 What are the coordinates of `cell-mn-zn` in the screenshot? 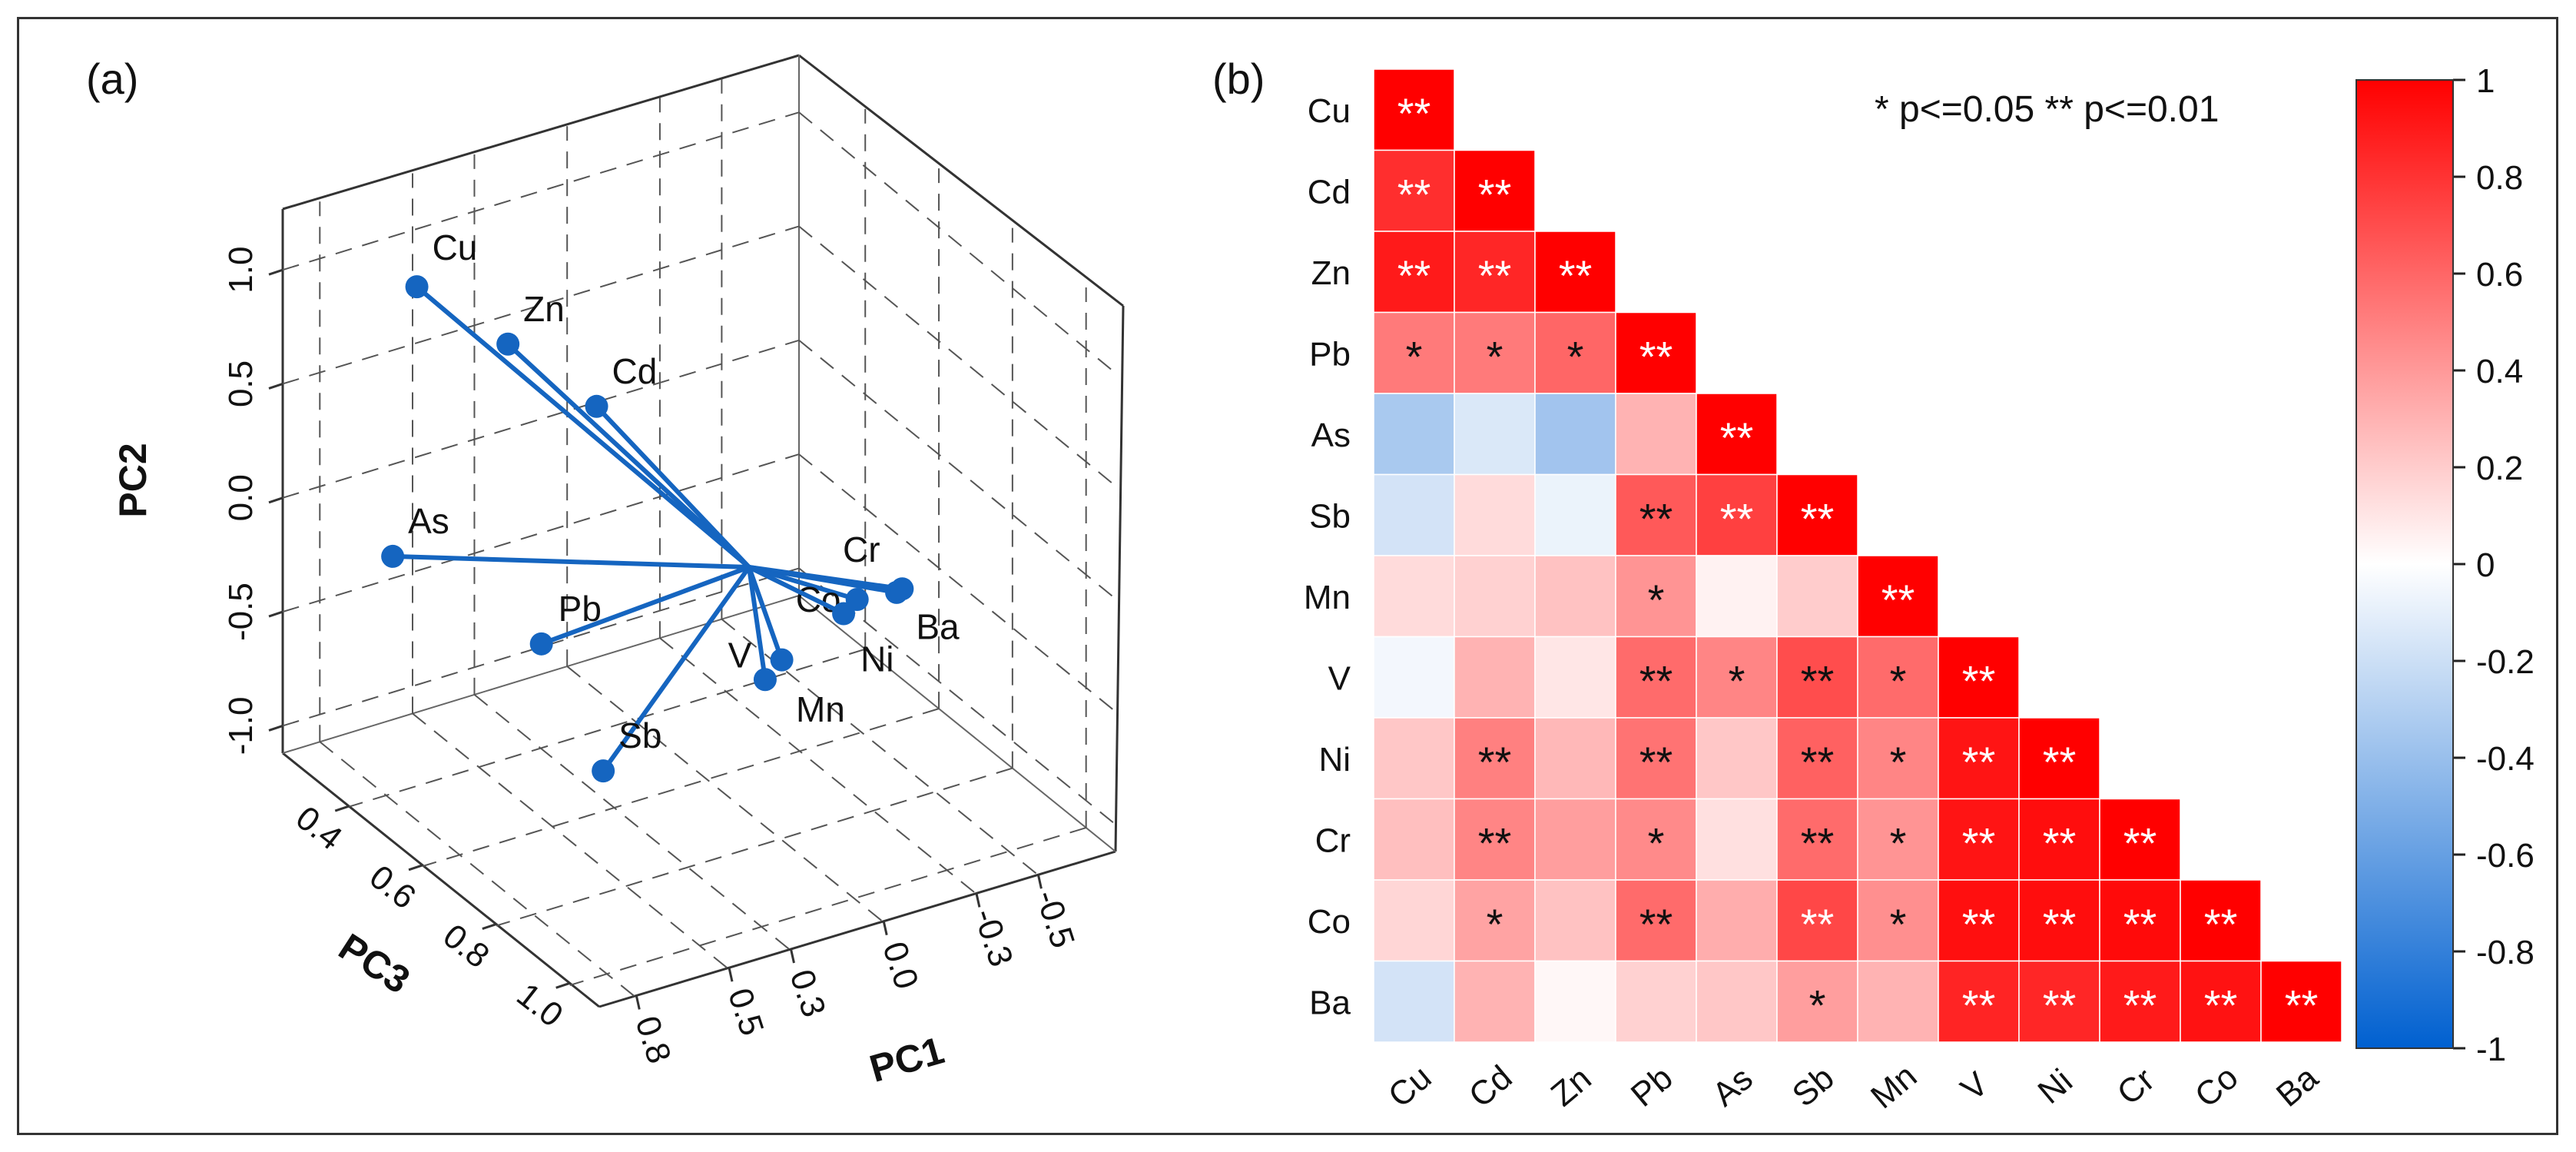 It's located at (1575, 596).